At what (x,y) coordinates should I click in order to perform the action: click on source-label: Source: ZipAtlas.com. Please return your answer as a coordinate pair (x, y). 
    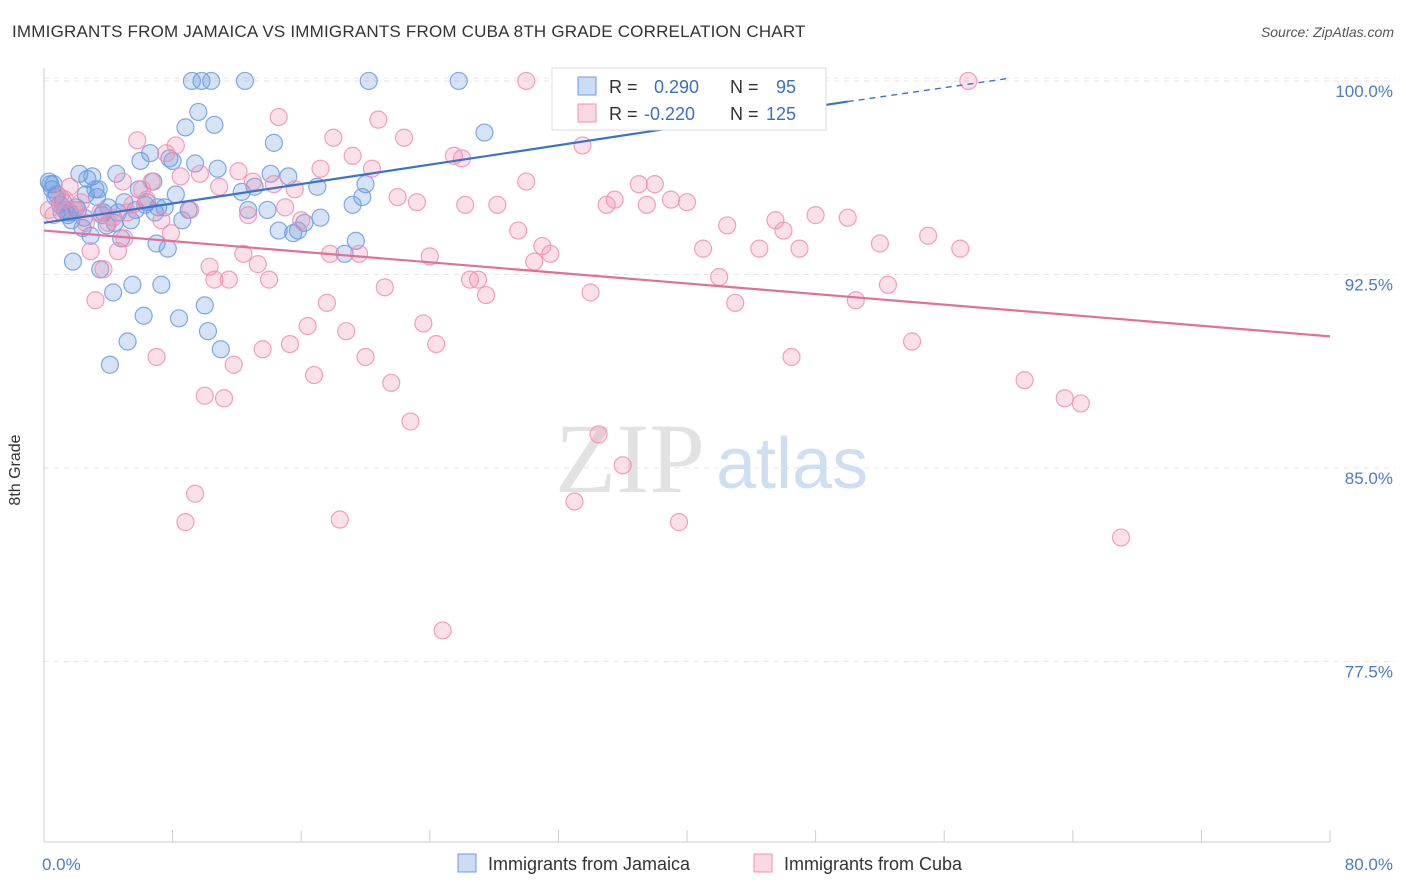
    Looking at the image, I should click on (1327, 32).